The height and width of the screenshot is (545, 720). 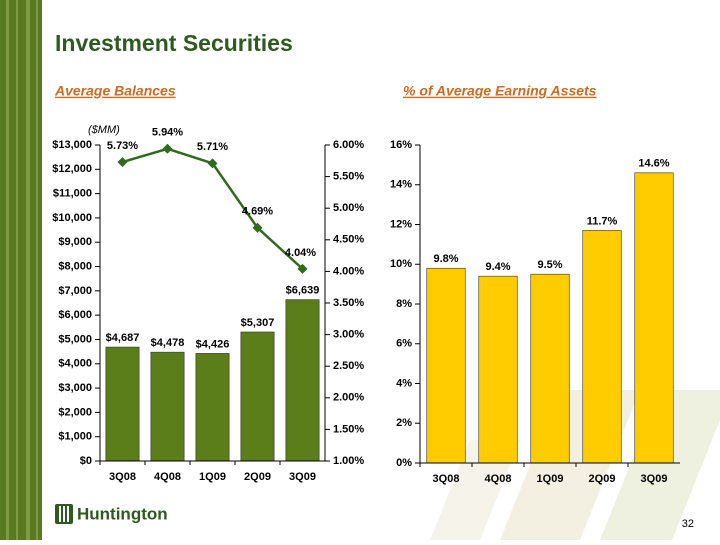 What do you see at coordinates (348, 366) in the screenshot?
I see `y2-tick-label: 2.50%` at bounding box center [348, 366].